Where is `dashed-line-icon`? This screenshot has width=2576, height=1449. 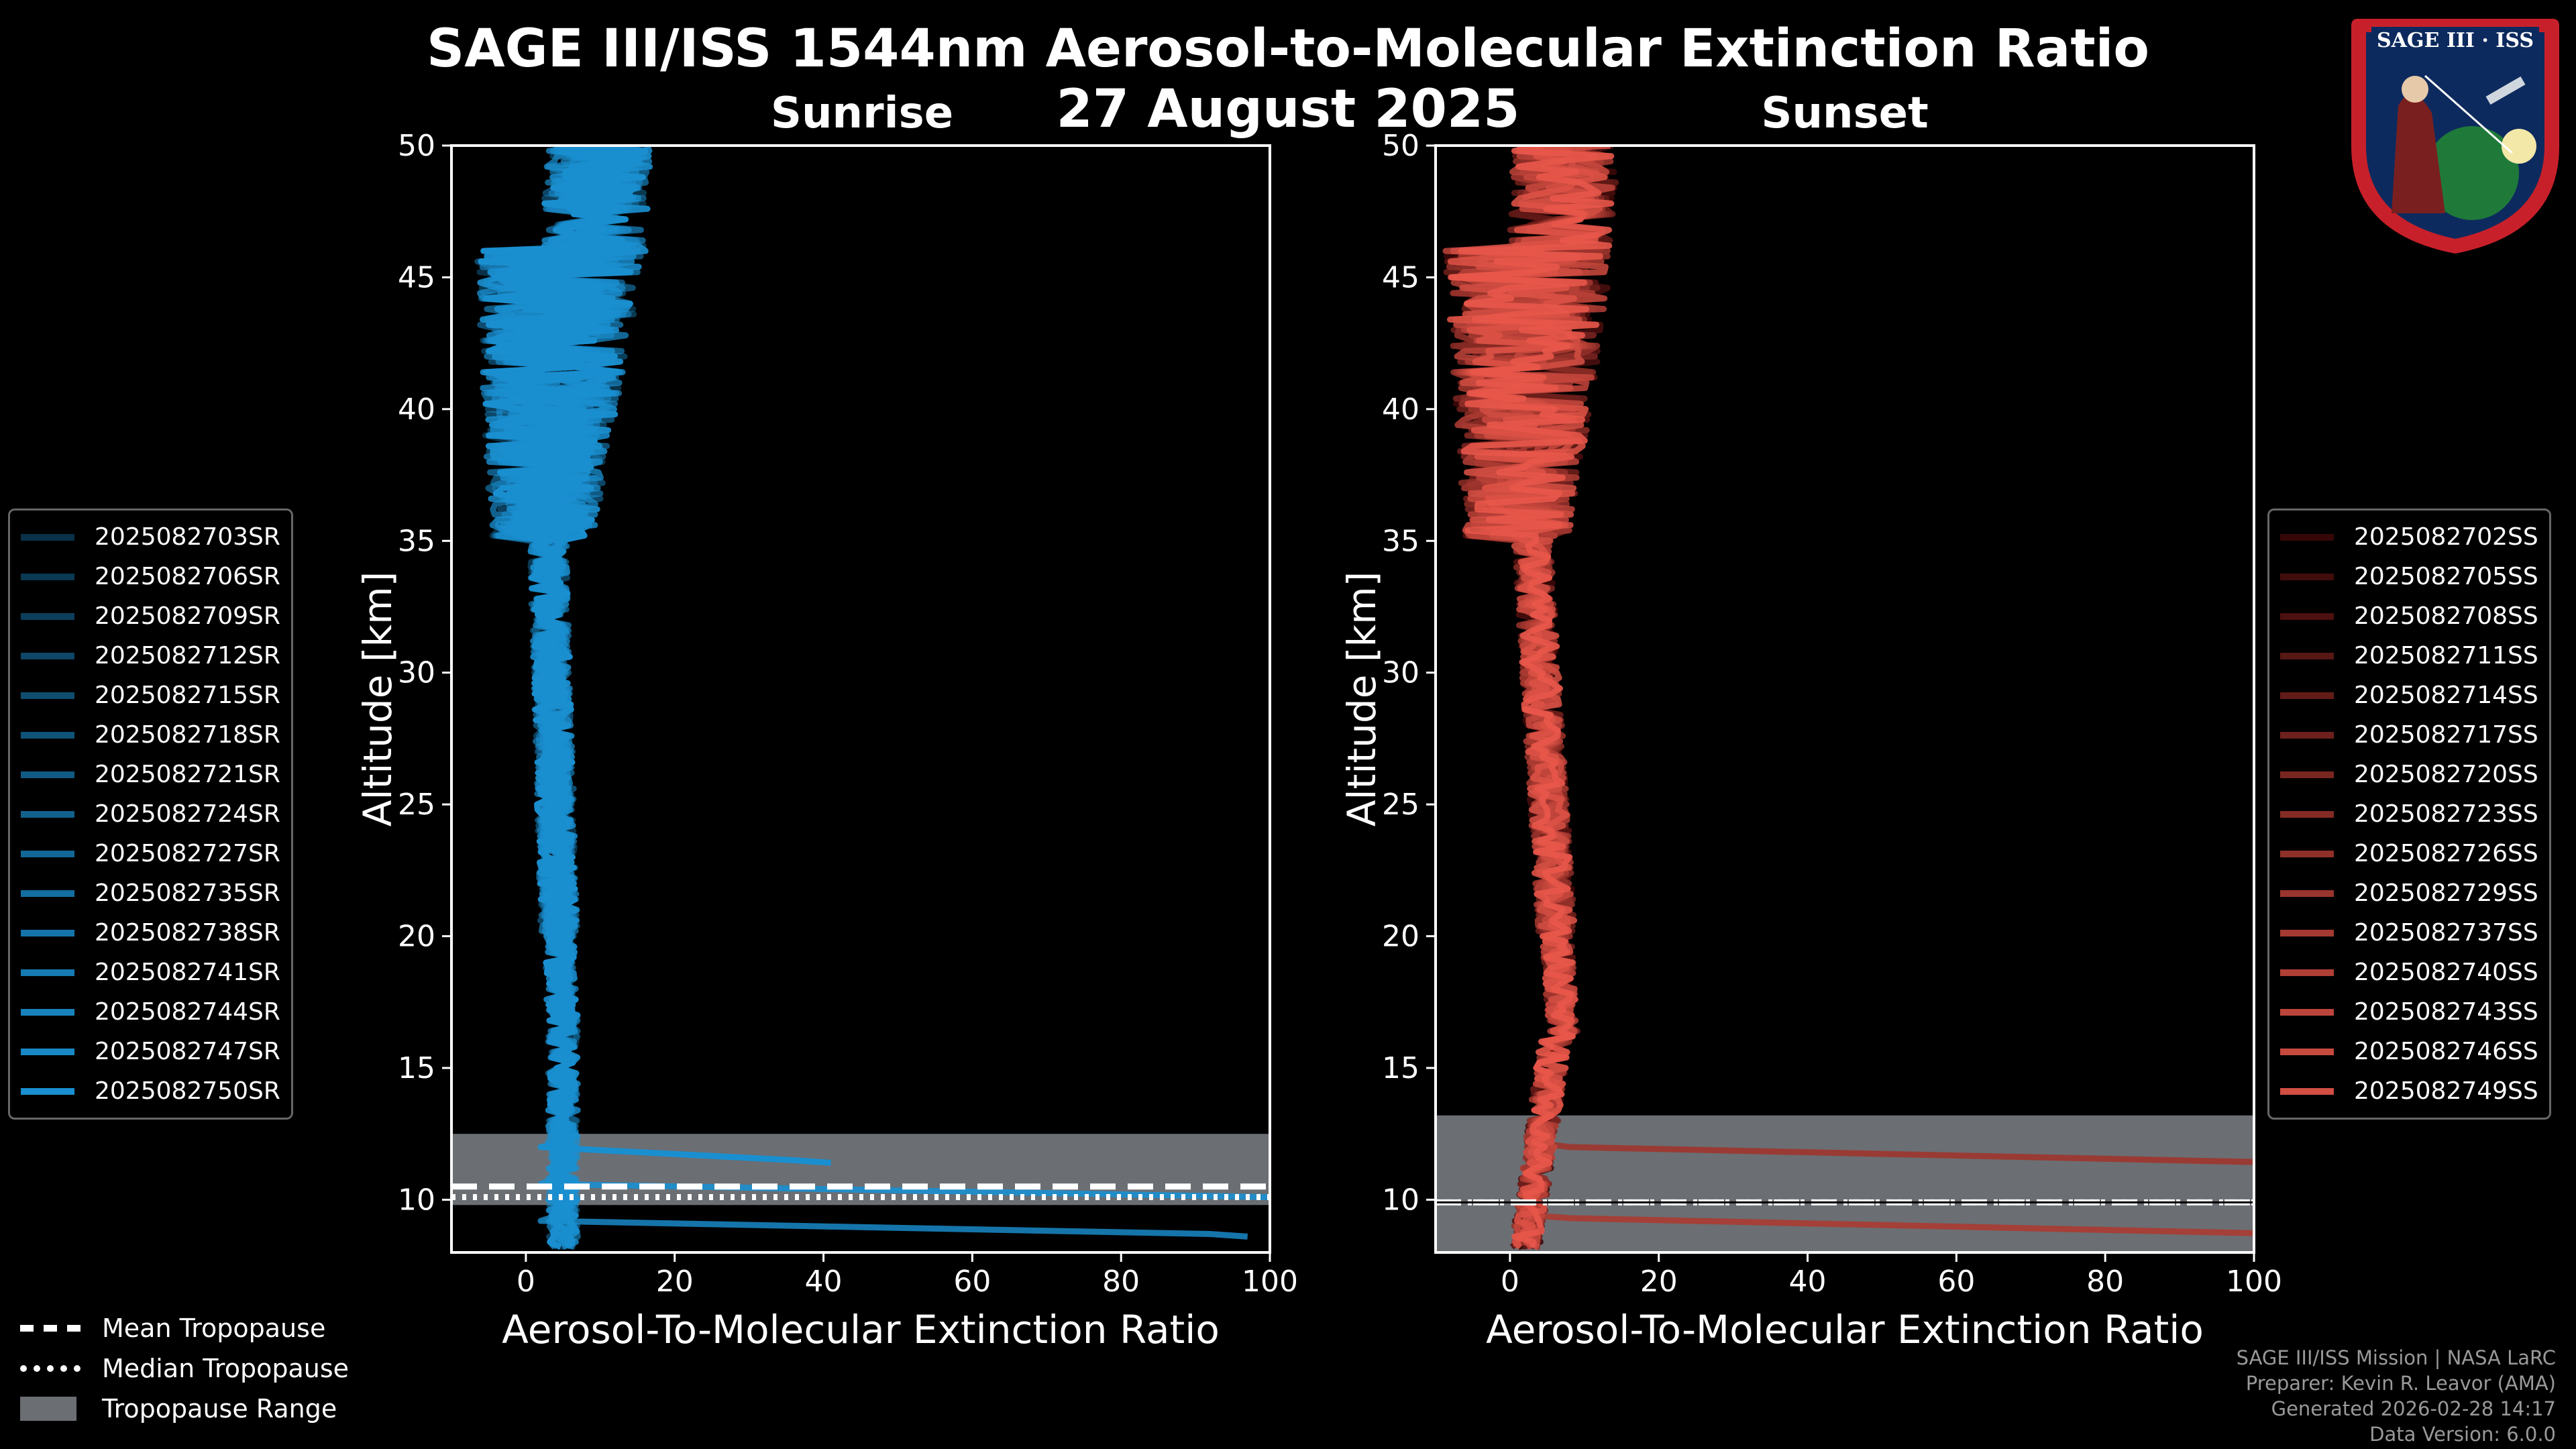 dashed-line-icon is located at coordinates (50, 1328).